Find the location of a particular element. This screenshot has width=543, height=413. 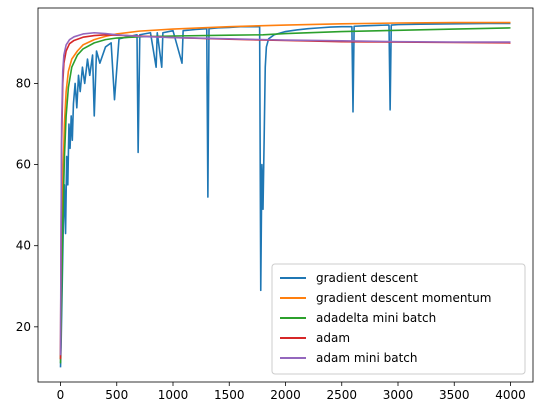

x-tick-label: 3500 is located at coordinates (454, 395).